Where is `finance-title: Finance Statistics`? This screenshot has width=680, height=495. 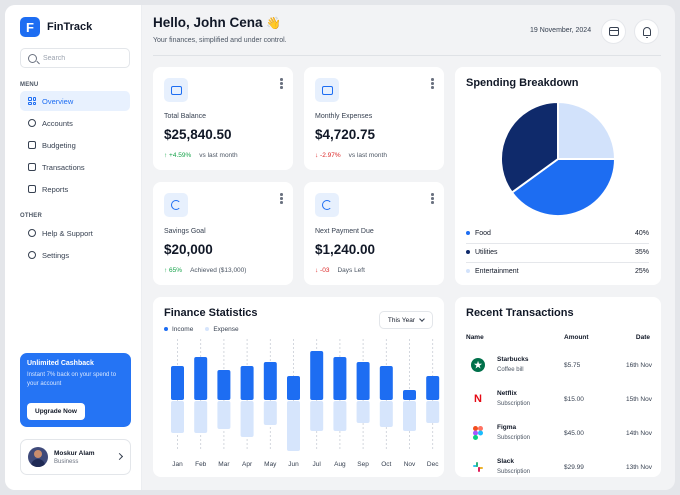 finance-title: Finance Statistics is located at coordinates (211, 313).